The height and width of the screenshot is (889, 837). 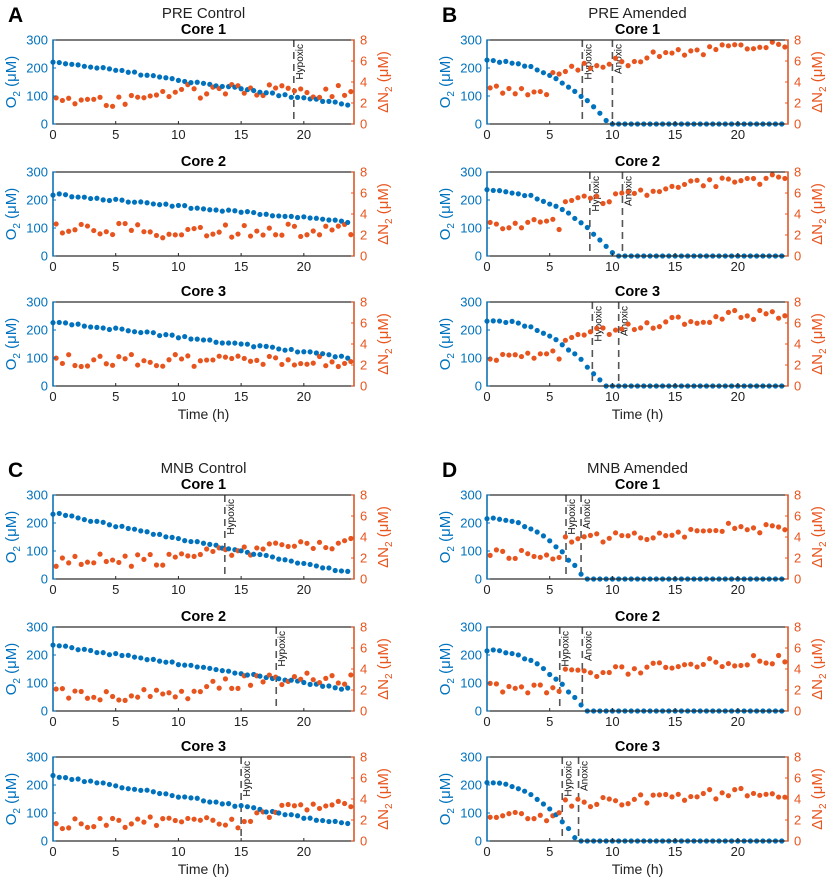 What do you see at coordinates (637, 485) in the screenshot?
I see `core-title: Core 1` at bounding box center [637, 485].